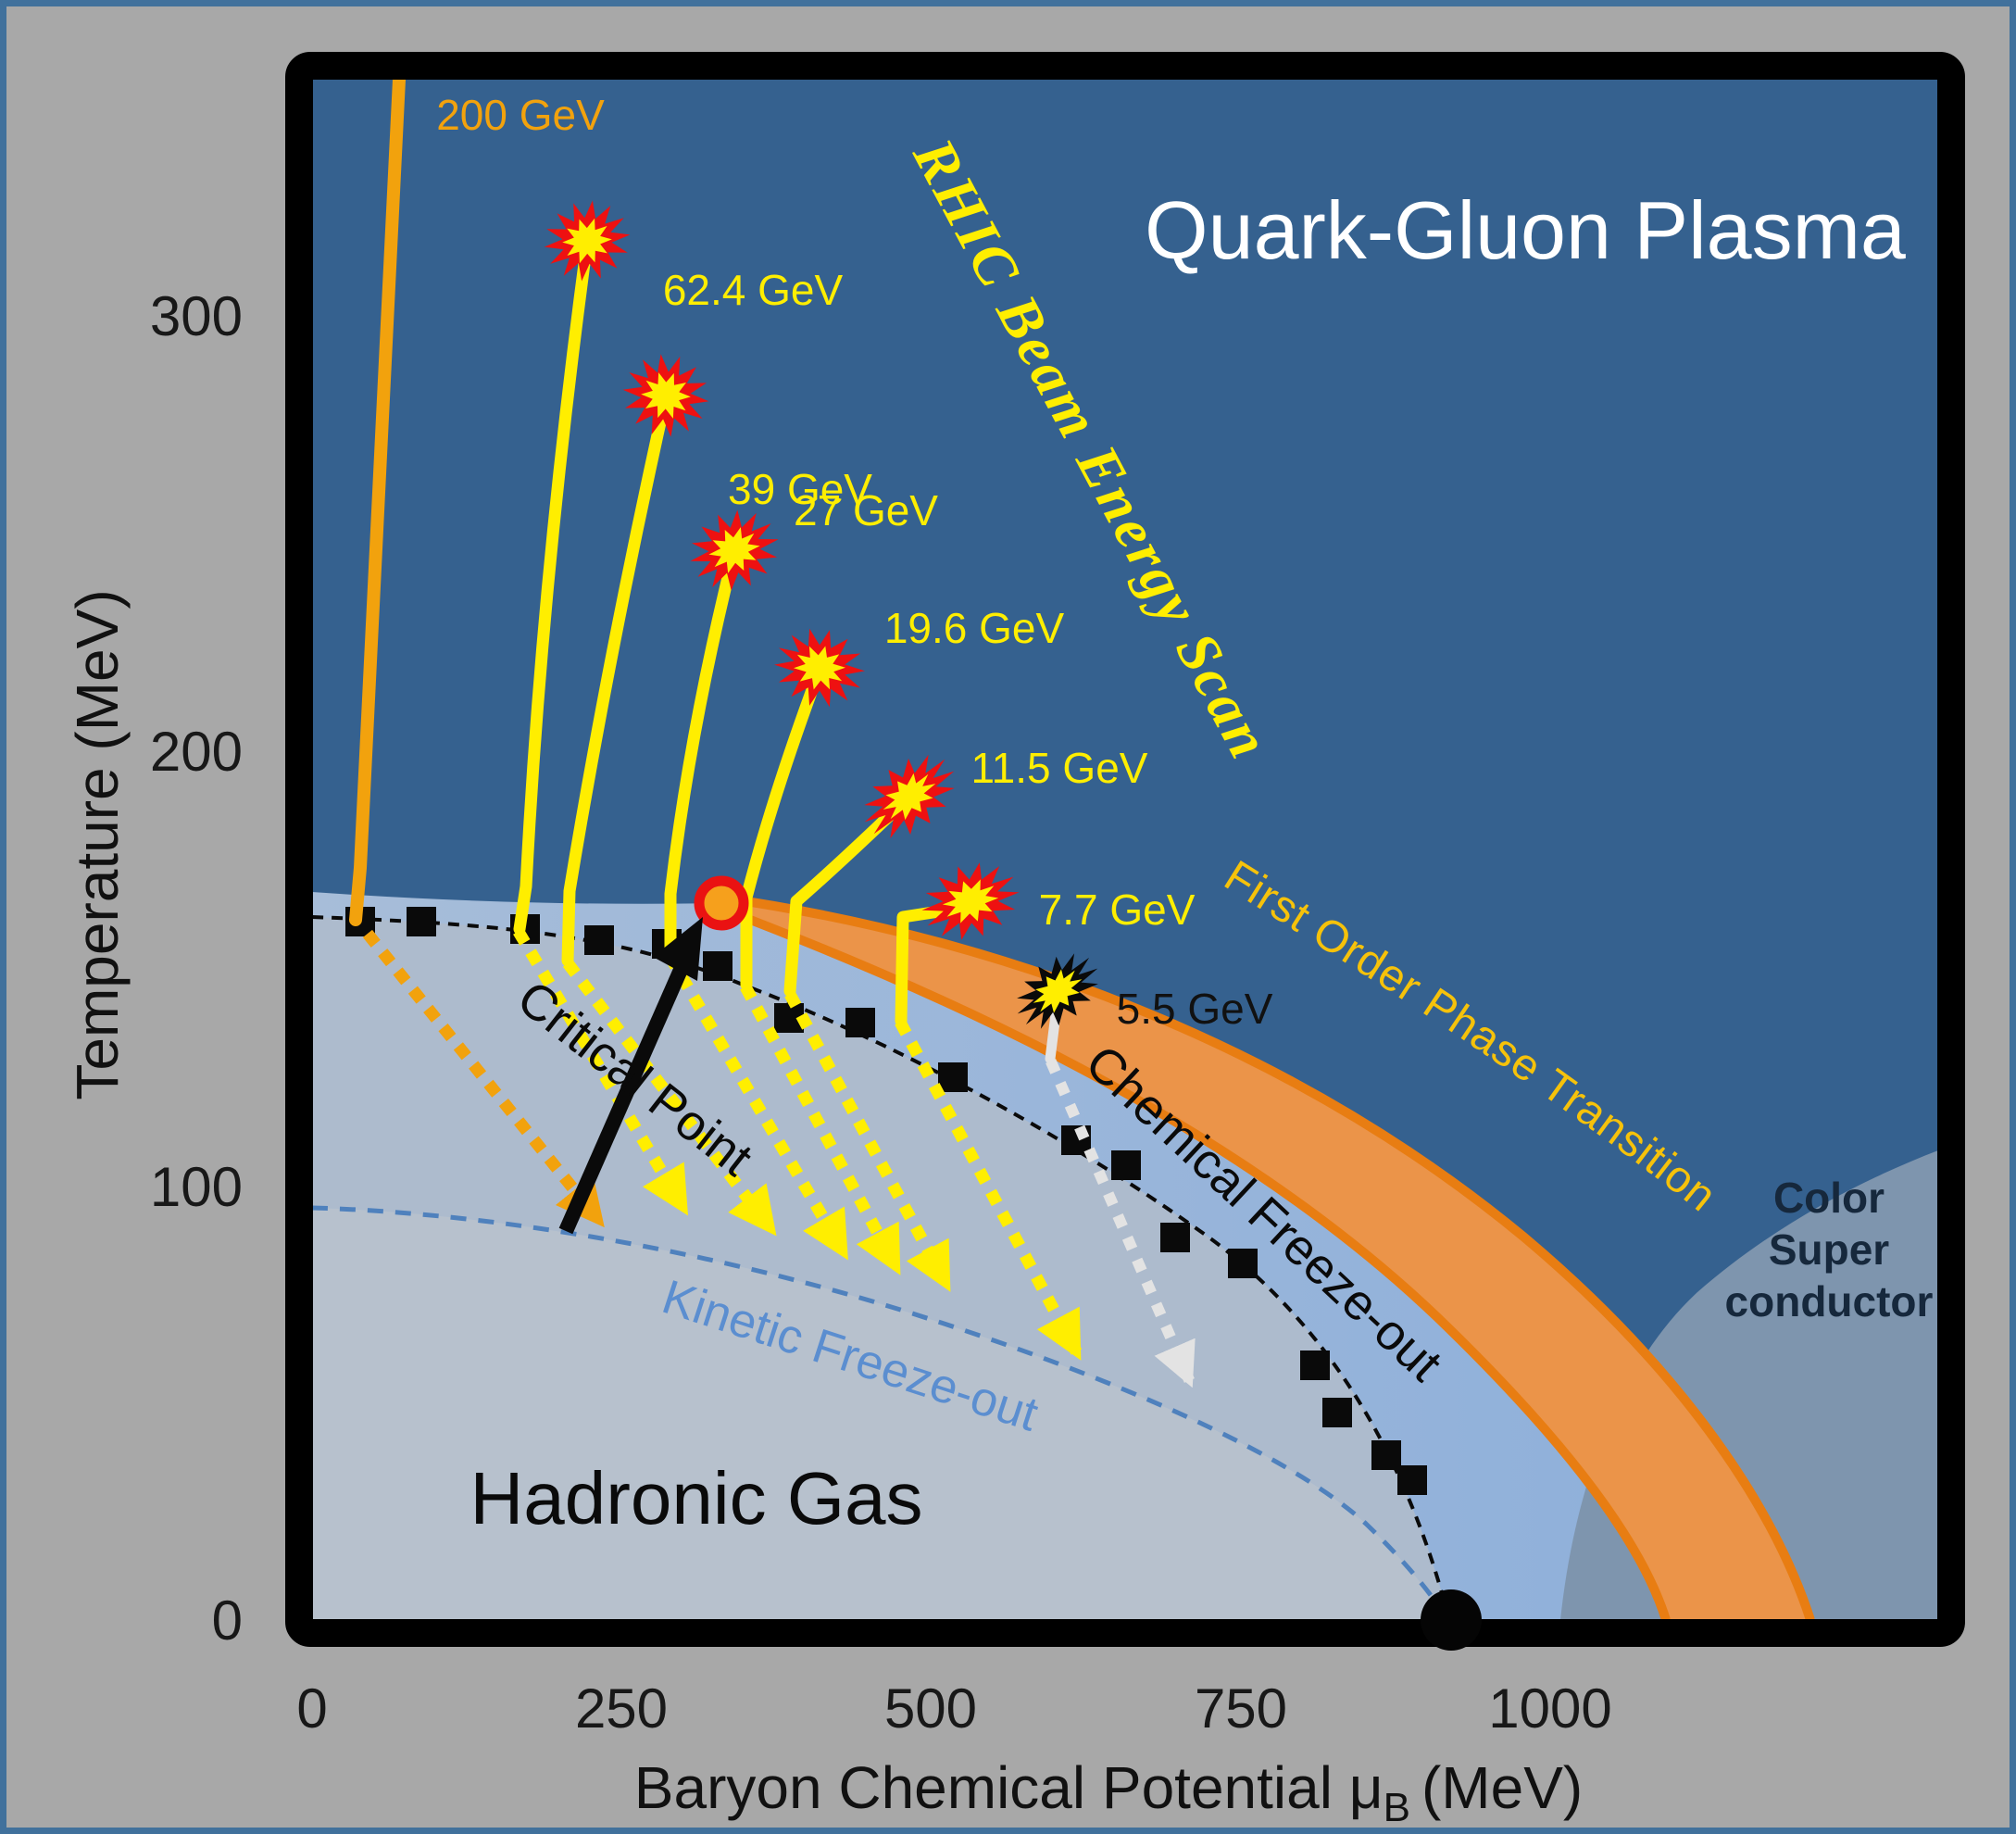 The image size is (2016, 1834). I want to click on svg-text: conductor, so click(1829, 1301).